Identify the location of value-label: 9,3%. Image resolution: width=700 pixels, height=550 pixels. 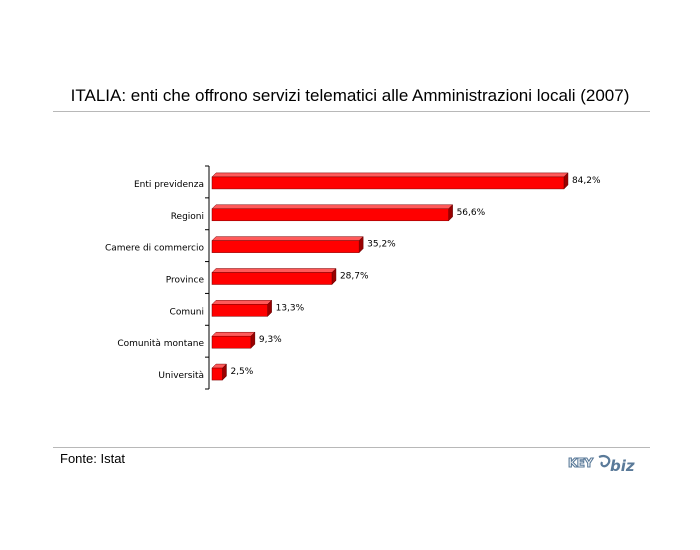
(270, 340).